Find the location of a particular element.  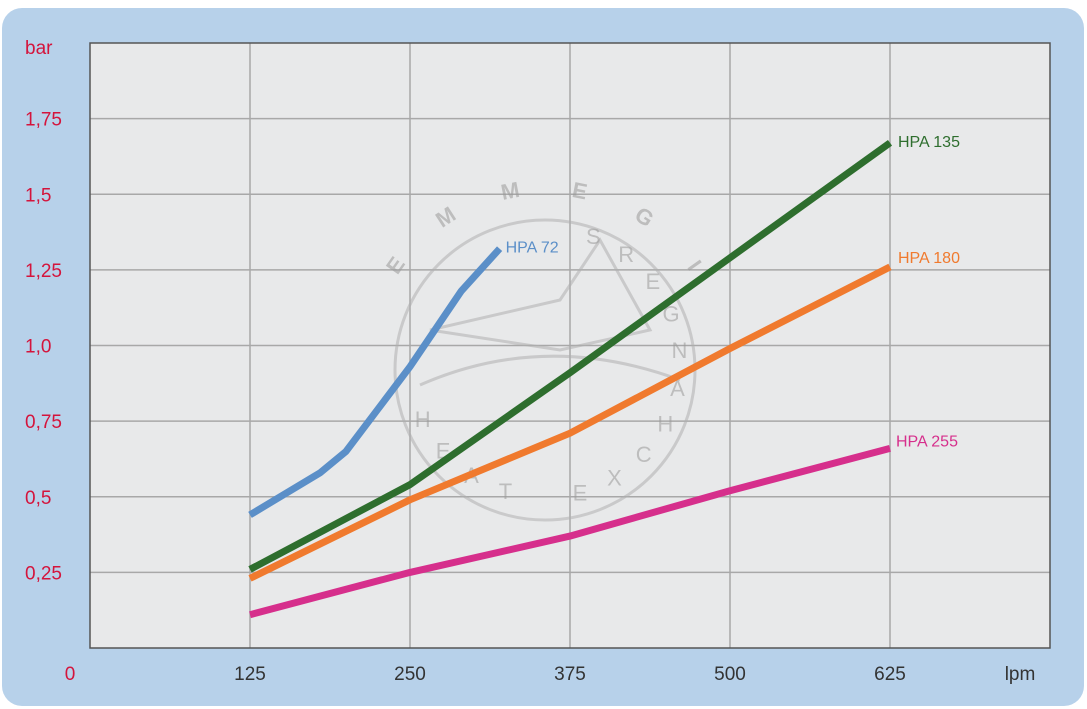

y-tick-label-1: 0,5 is located at coordinates (38, 498).